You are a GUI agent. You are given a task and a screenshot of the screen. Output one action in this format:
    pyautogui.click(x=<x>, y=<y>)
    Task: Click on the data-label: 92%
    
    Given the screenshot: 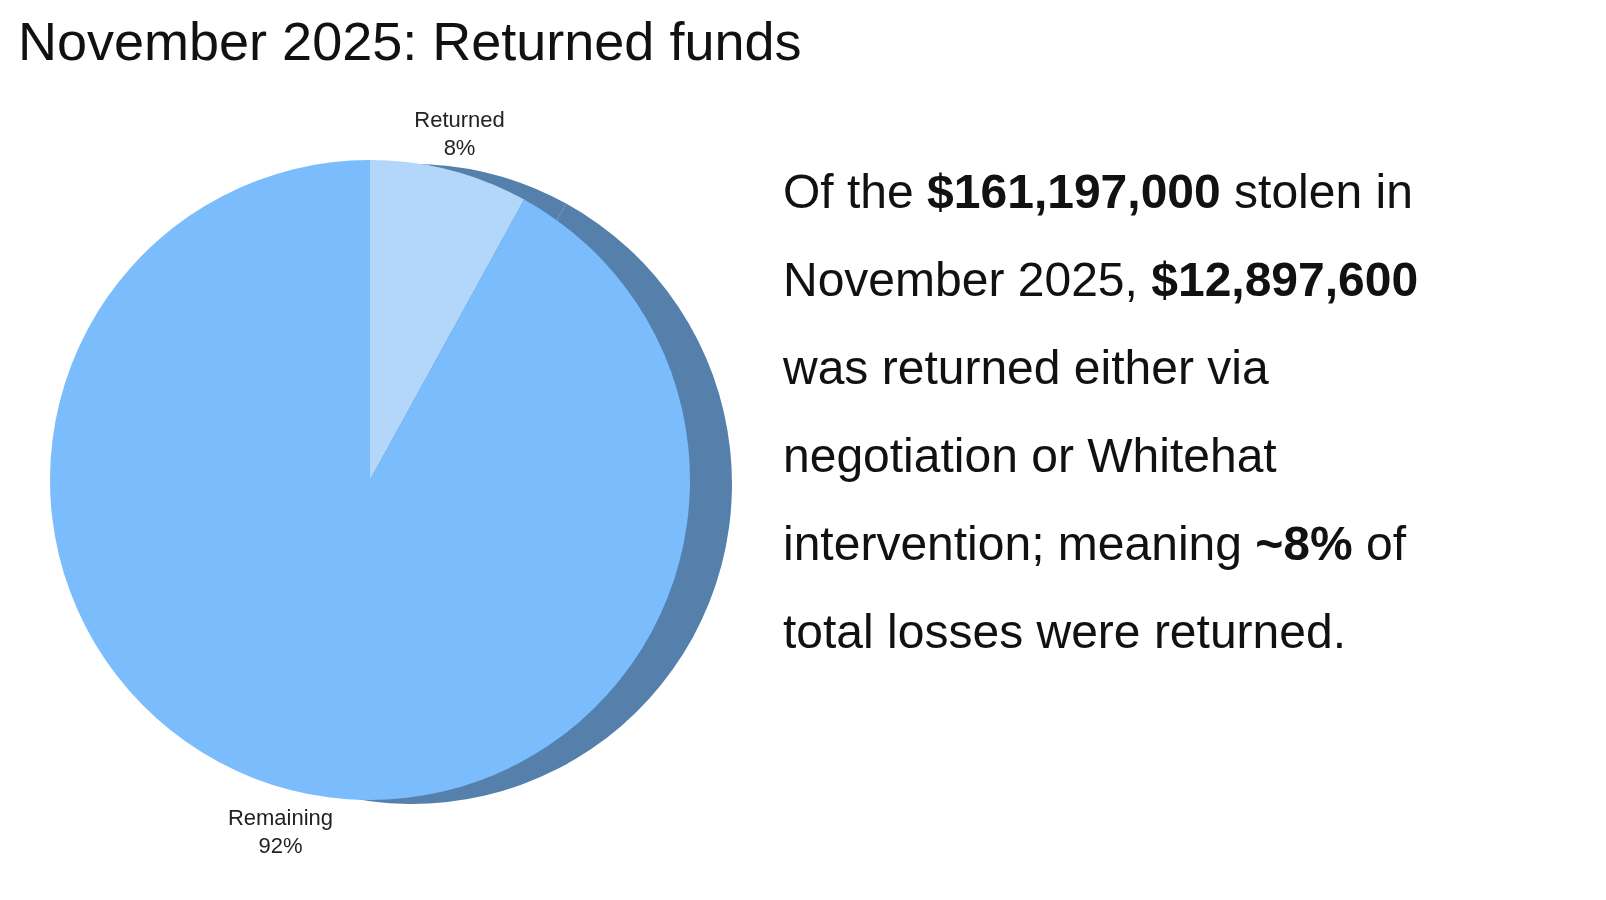 What is the action you would take?
    pyautogui.click(x=280, y=845)
    